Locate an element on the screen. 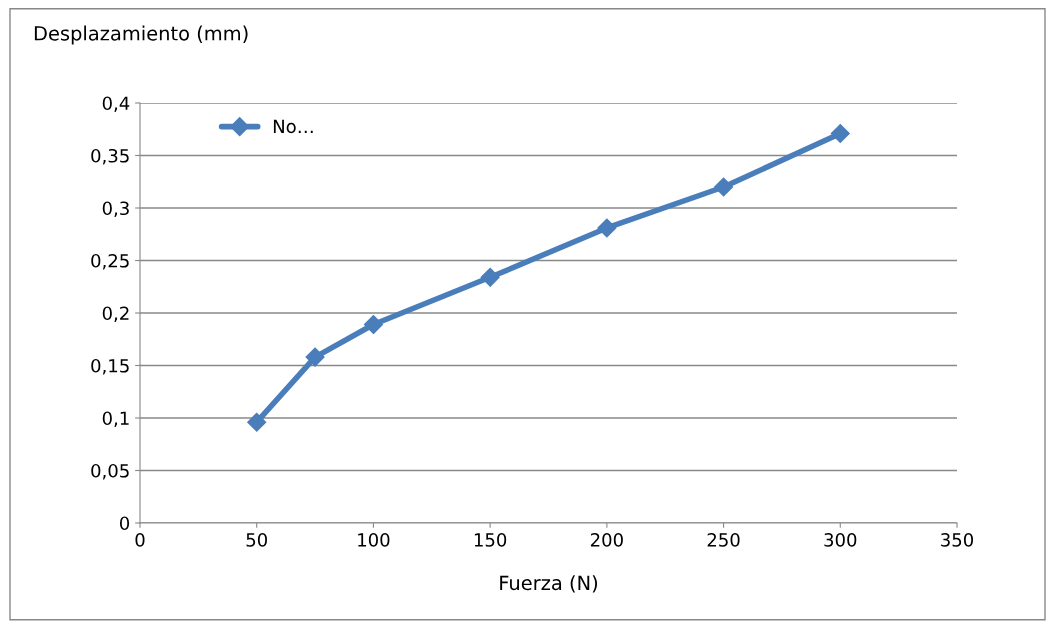 This screenshot has height=621, width=1055. y-tick-label: 0,4 is located at coordinates (116, 104).